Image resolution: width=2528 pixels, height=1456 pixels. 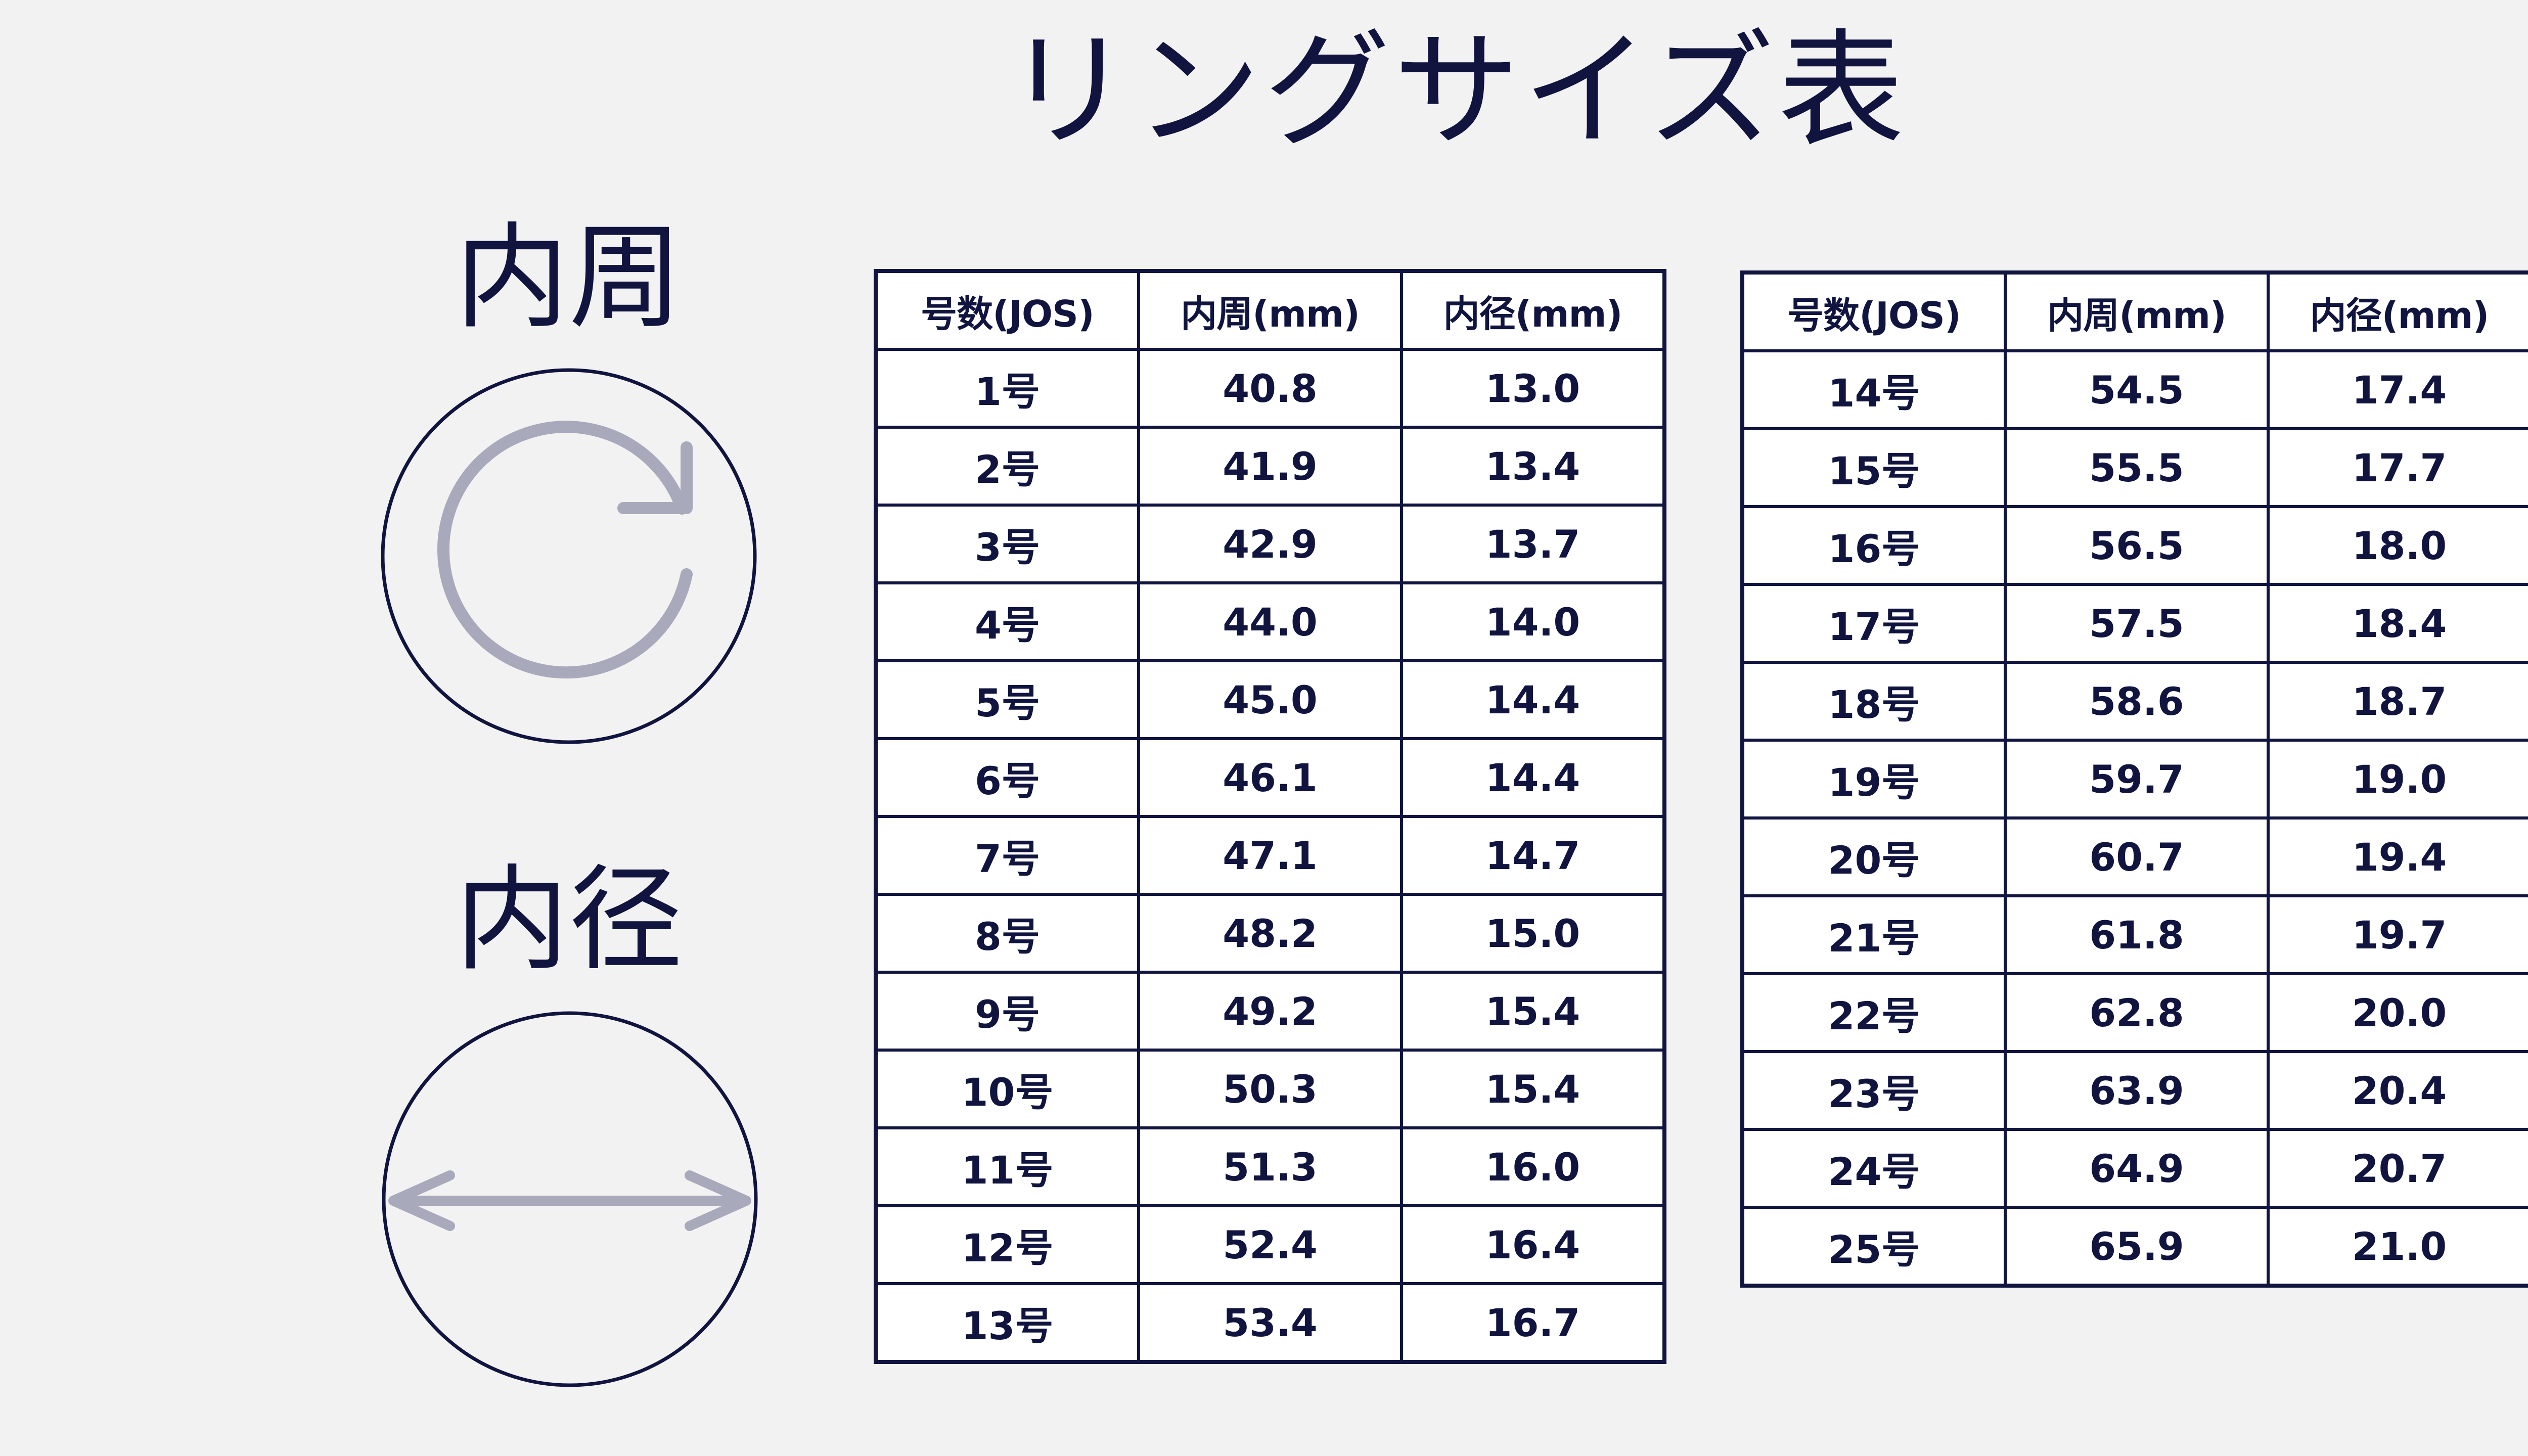 I want to click on circumference-icon, so click(x=569, y=556).